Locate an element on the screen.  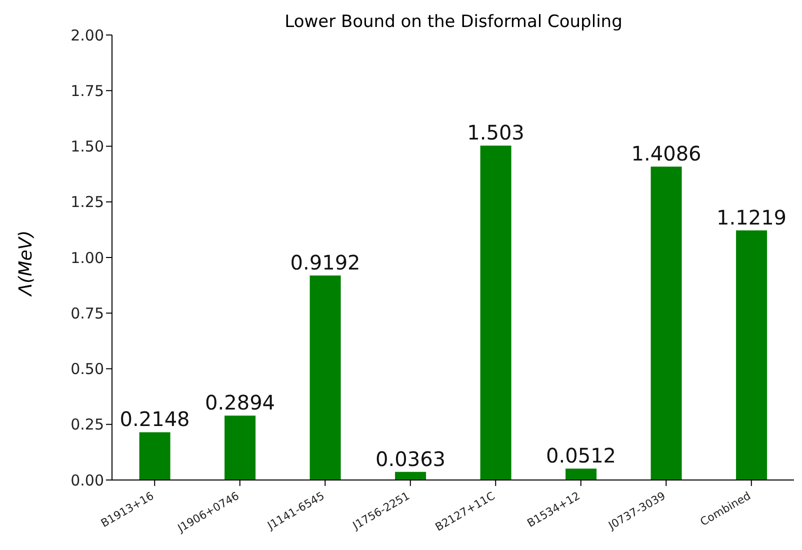
data-label: 0.2148 is located at coordinates (155, 419).